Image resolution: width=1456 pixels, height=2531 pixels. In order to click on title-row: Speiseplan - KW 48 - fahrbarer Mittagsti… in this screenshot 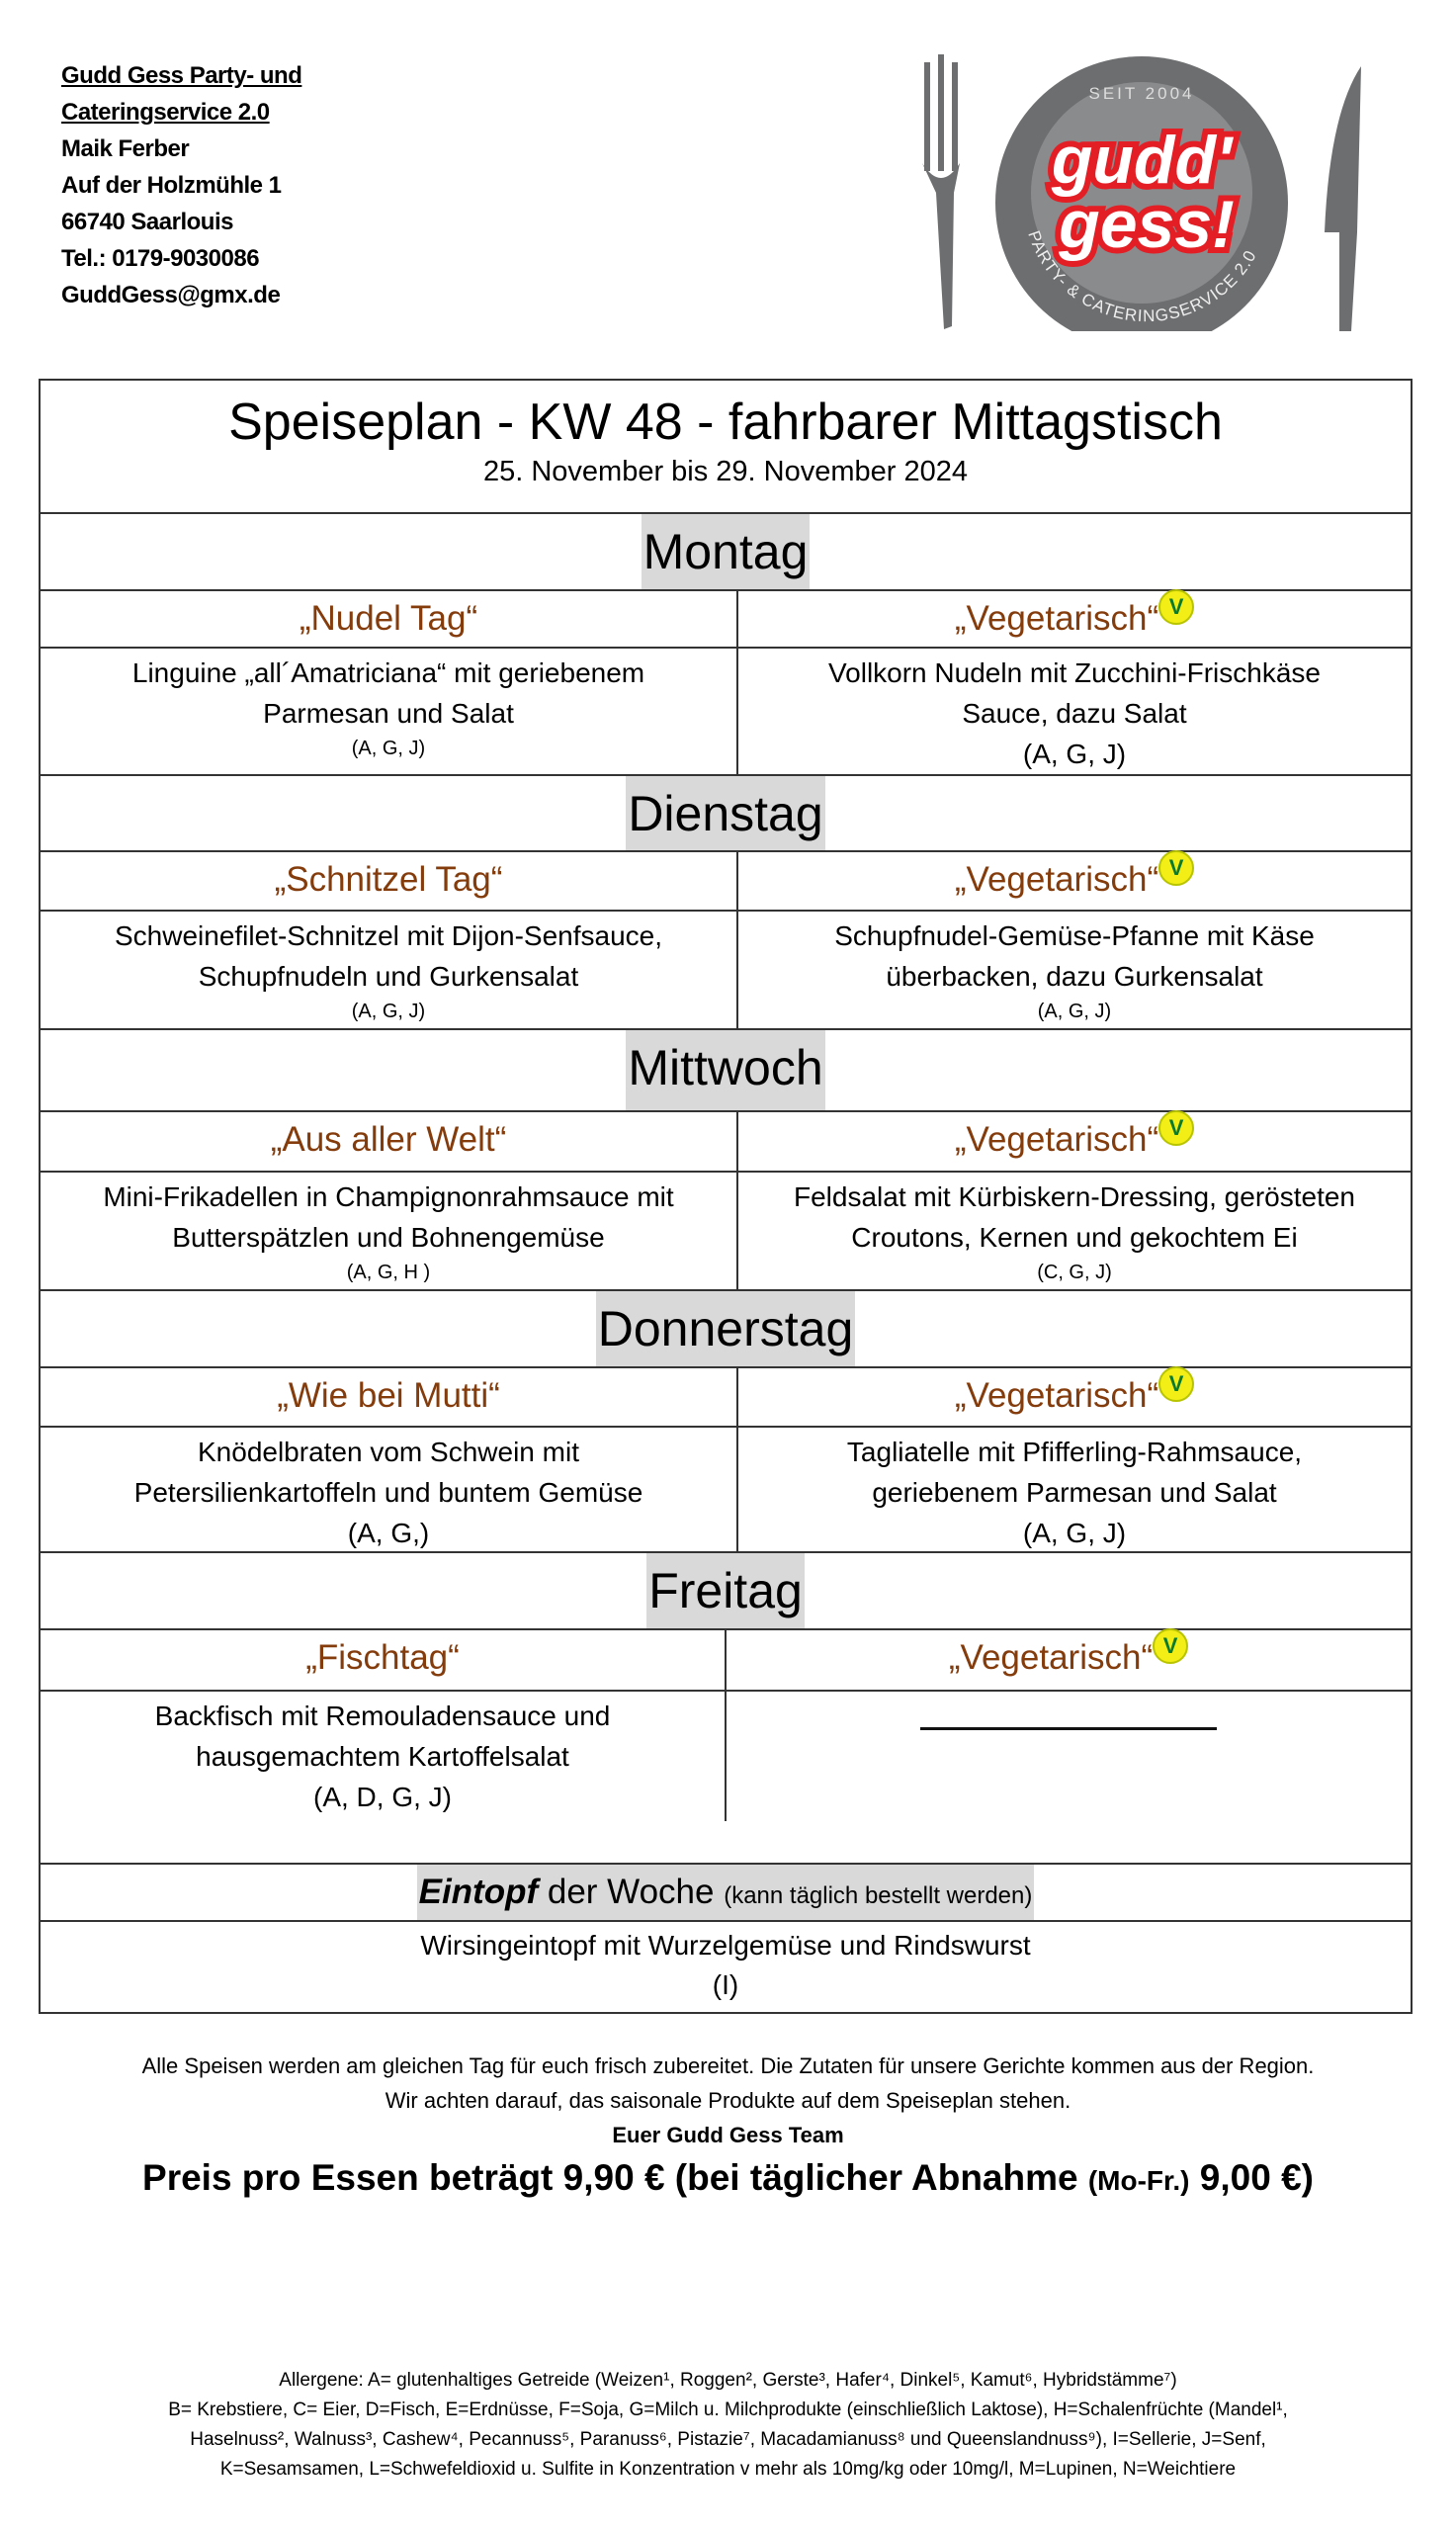, I will do `click(726, 447)`.